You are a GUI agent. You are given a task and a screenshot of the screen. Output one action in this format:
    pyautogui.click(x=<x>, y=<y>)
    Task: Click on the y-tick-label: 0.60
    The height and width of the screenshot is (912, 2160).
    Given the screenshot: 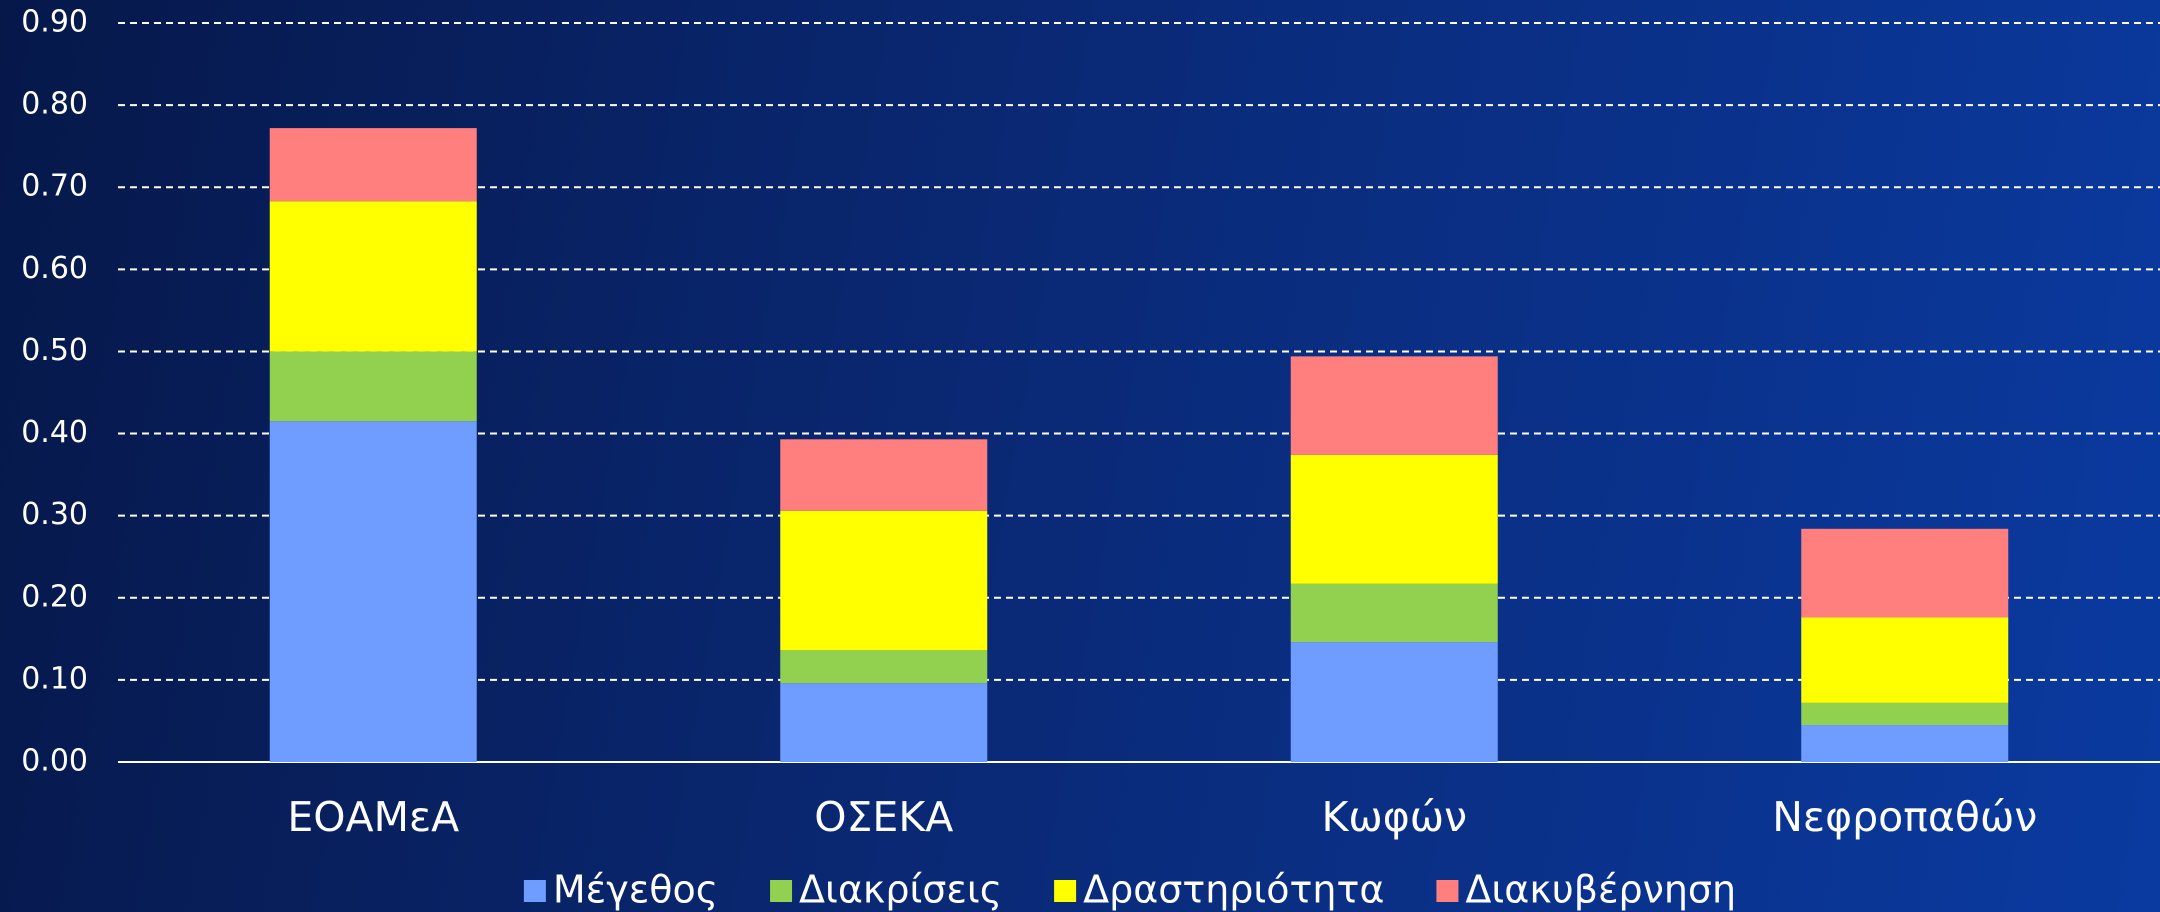 What is the action you would take?
    pyautogui.click(x=54, y=268)
    